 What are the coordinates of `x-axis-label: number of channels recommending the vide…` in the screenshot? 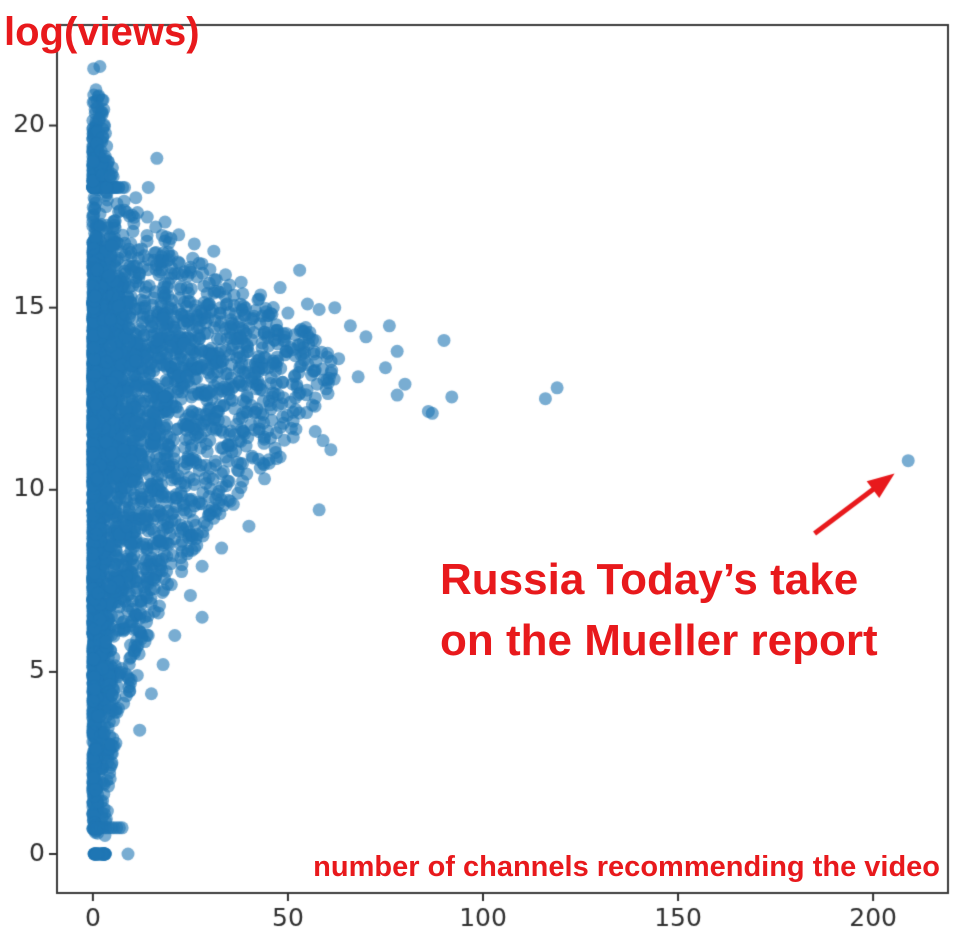 It's located at (626, 867).